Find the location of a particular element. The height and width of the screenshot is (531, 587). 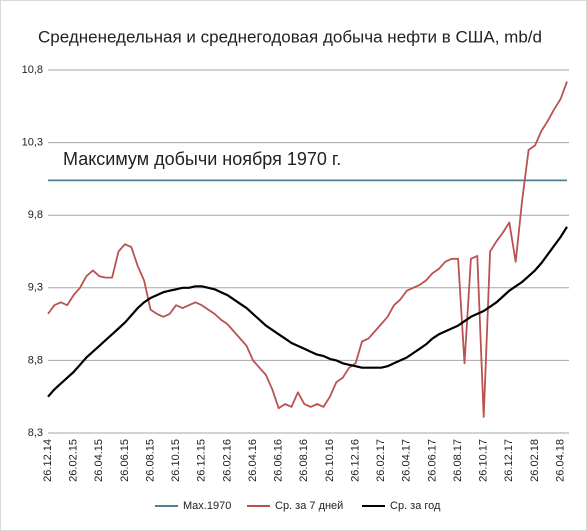

x-tick-label: 26.12.15 is located at coordinates (202, 460).